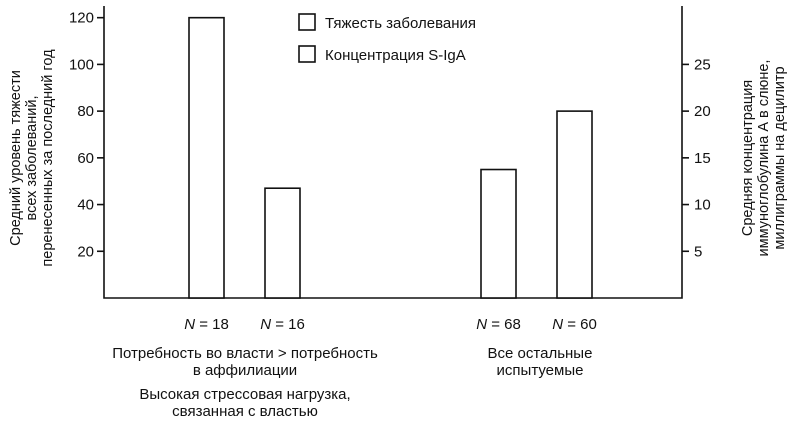 The height and width of the screenshot is (424, 790). Describe the element at coordinates (244, 394) in the screenshot. I see `group-sublabel-line: Высокая стрессовая нагрузка,` at that location.